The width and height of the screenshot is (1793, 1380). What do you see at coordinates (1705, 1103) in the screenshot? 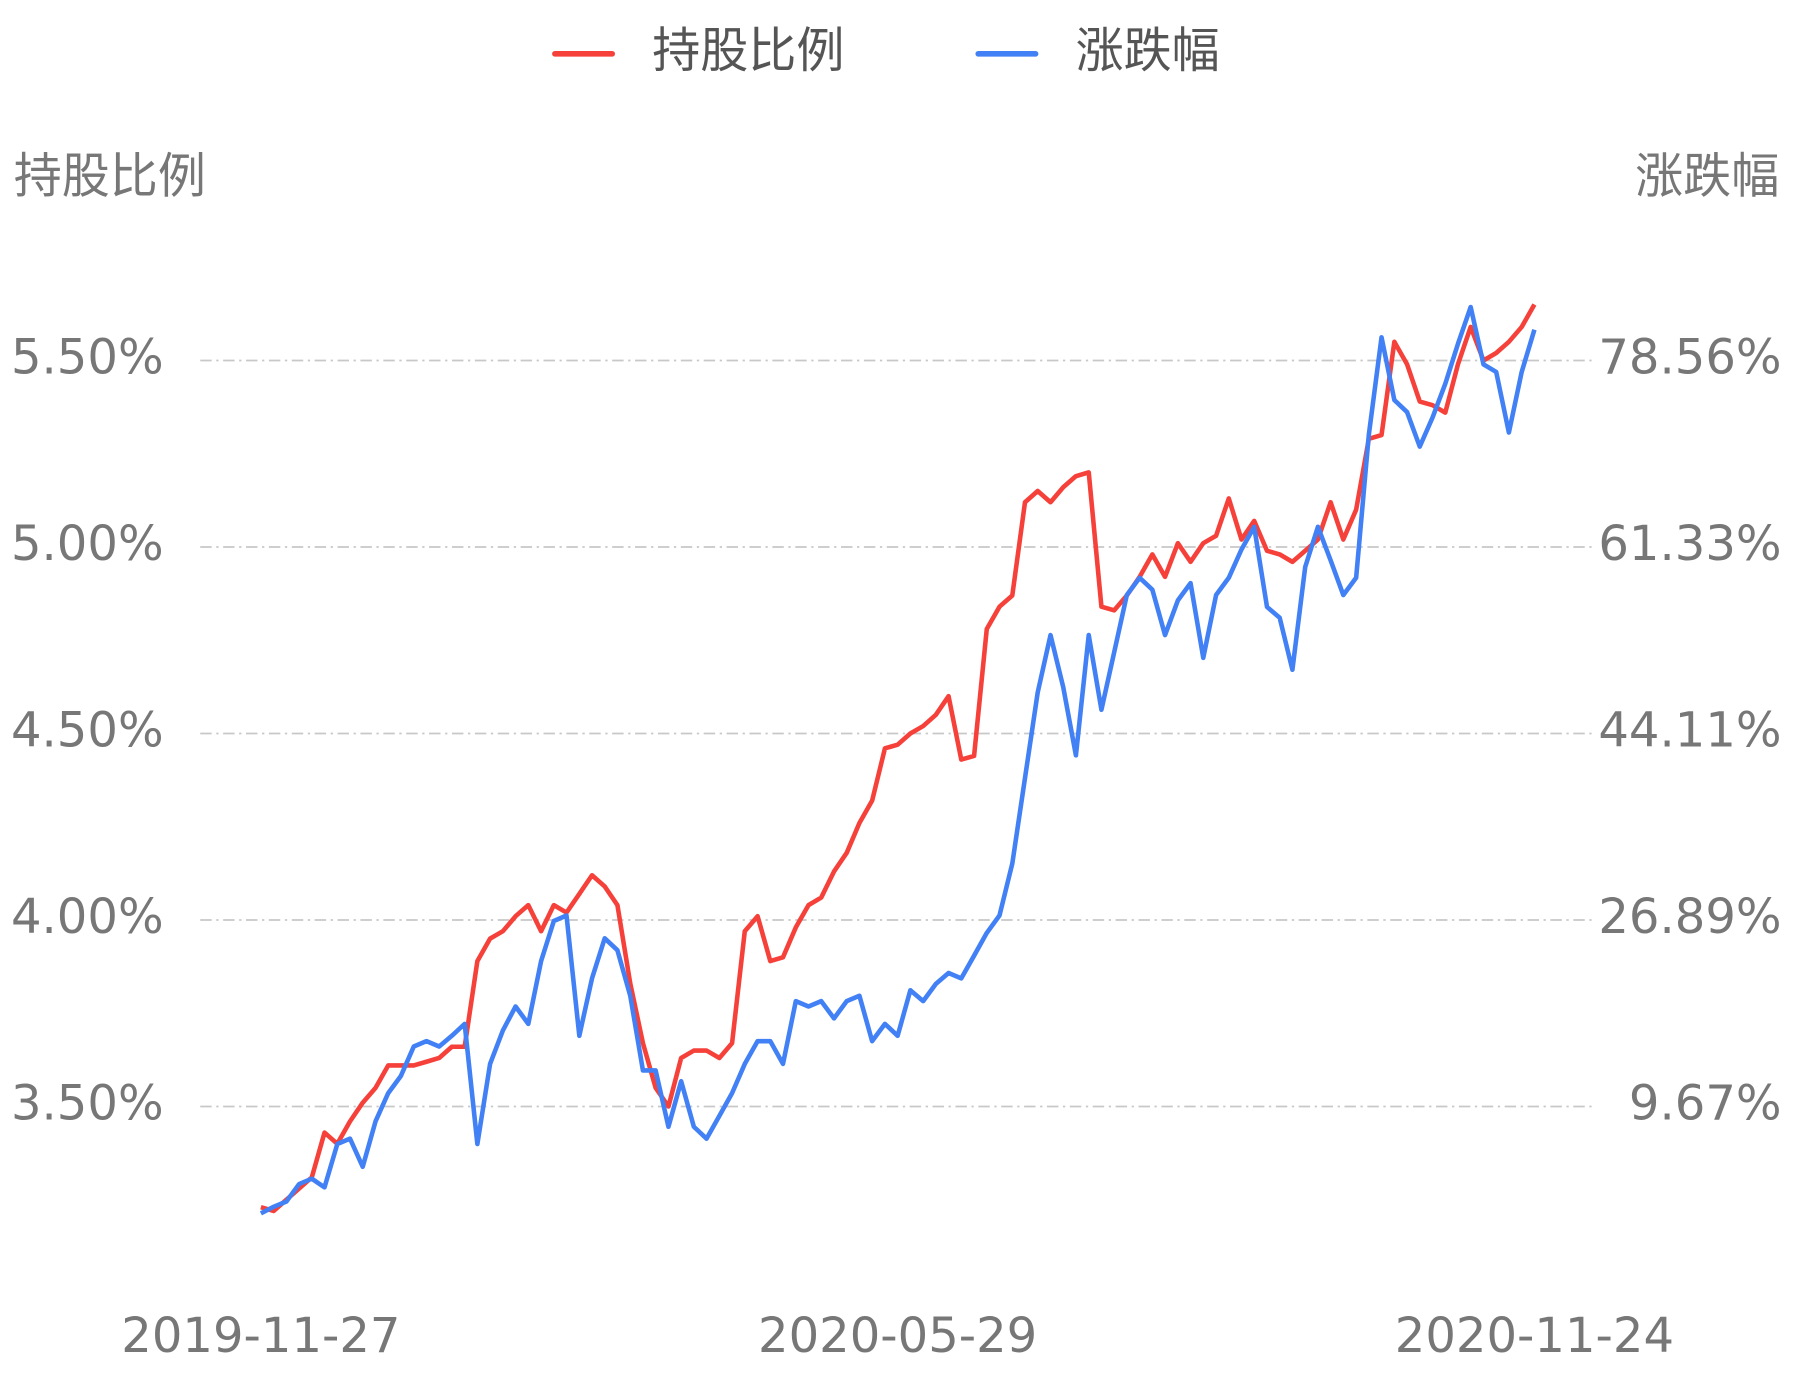
I see `y2-tick-label: 9.67%` at bounding box center [1705, 1103].